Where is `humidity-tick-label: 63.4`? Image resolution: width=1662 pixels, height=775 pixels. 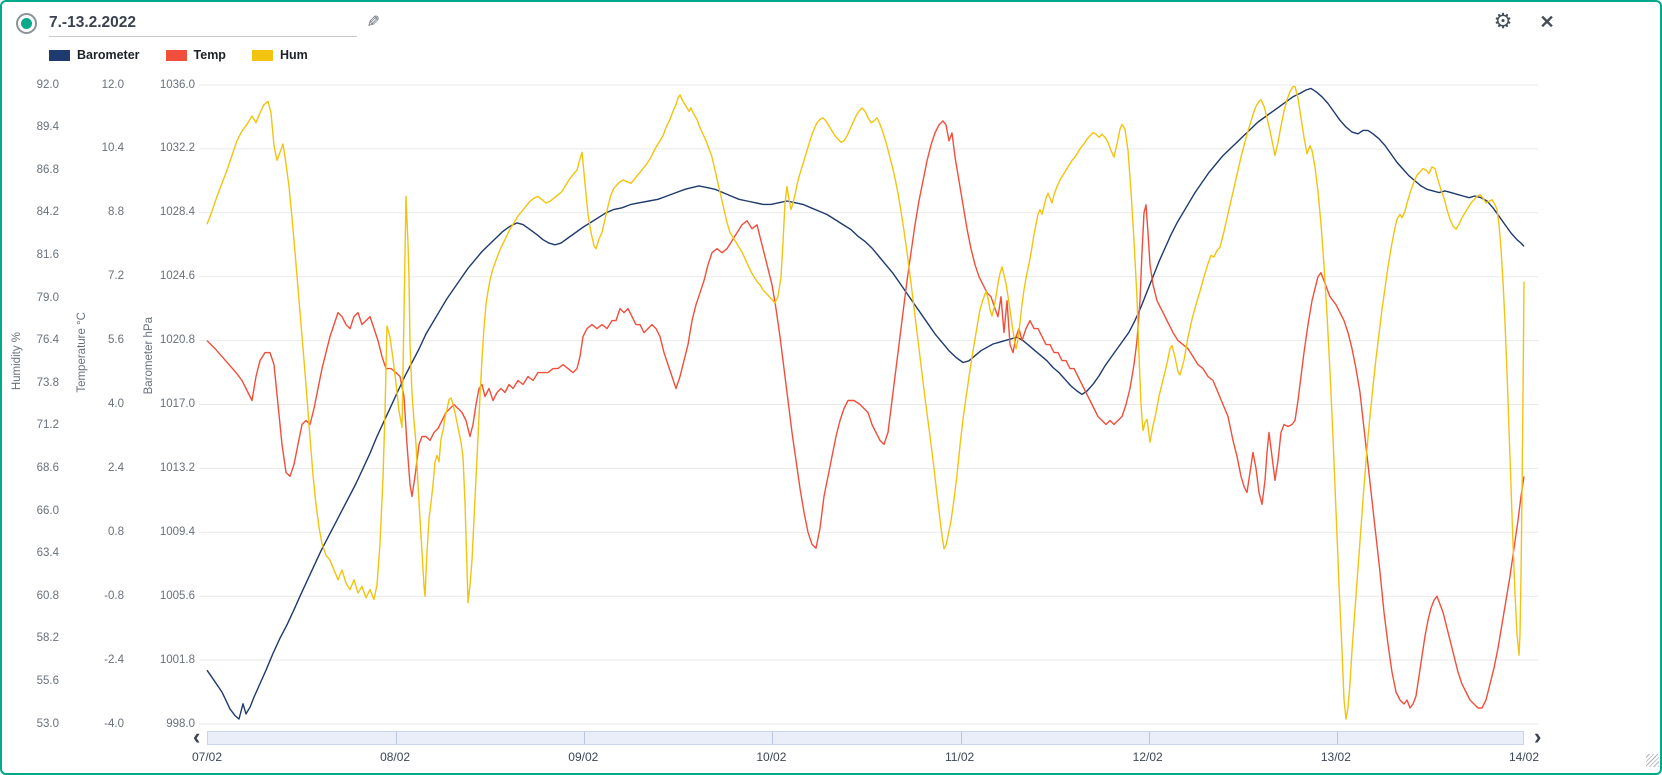
humidity-tick-label: 63.4 is located at coordinates (47, 553).